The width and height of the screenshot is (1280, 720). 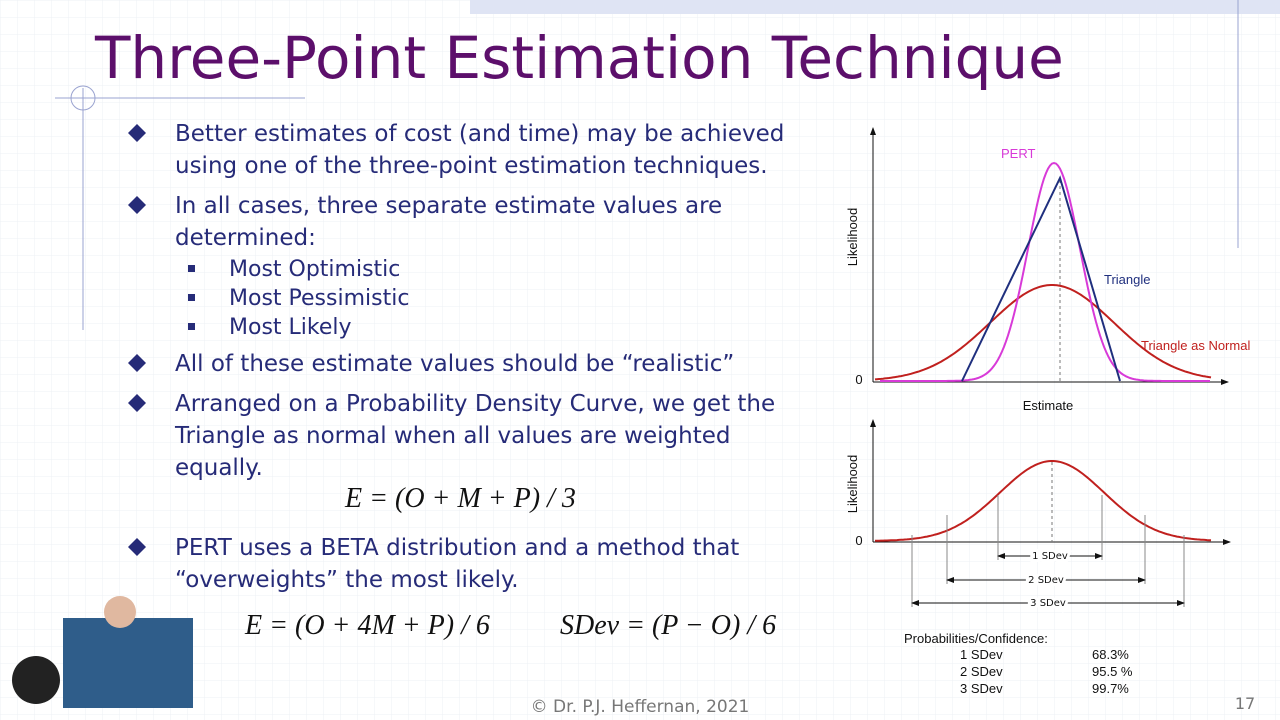 What do you see at coordinates (981, 654) in the screenshot?
I see `prob-label: 1 SDev` at bounding box center [981, 654].